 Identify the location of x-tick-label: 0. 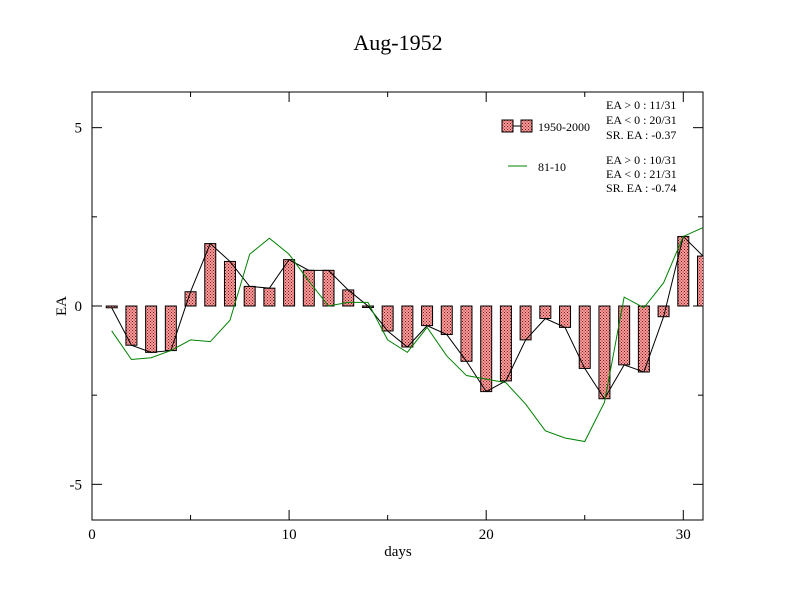
(92, 535).